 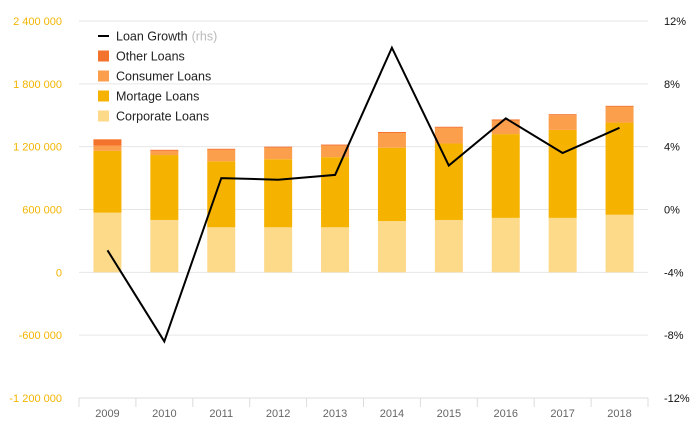 What do you see at coordinates (672, 211) in the screenshot?
I see `y-right-tick-label: 0%` at bounding box center [672, 211].